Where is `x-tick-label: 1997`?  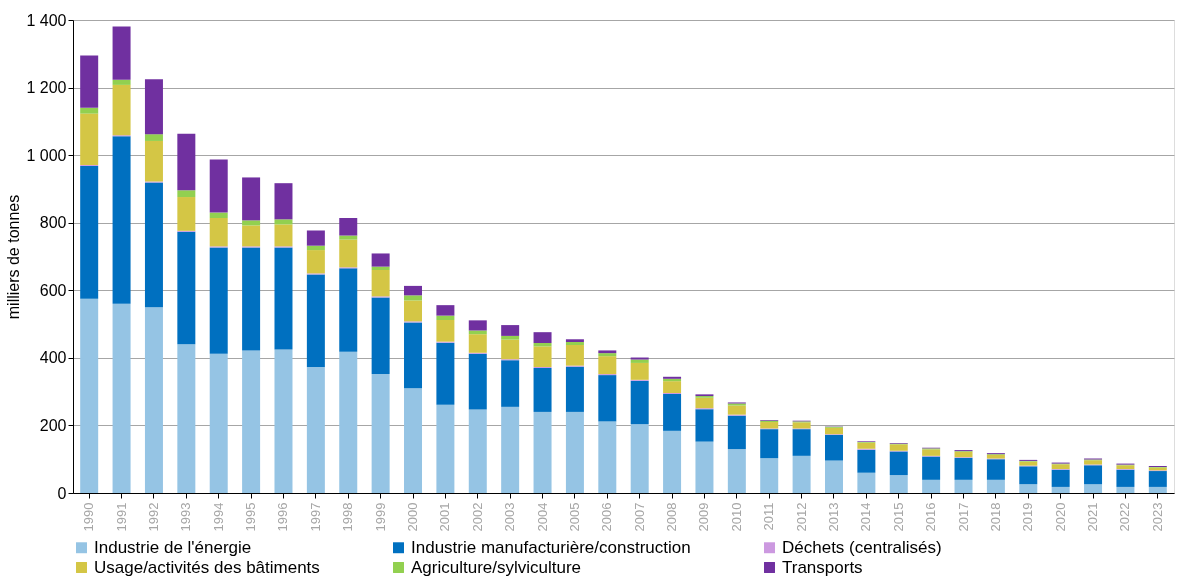
x-tick-label: 1997 is located at coordinates (315, 517).